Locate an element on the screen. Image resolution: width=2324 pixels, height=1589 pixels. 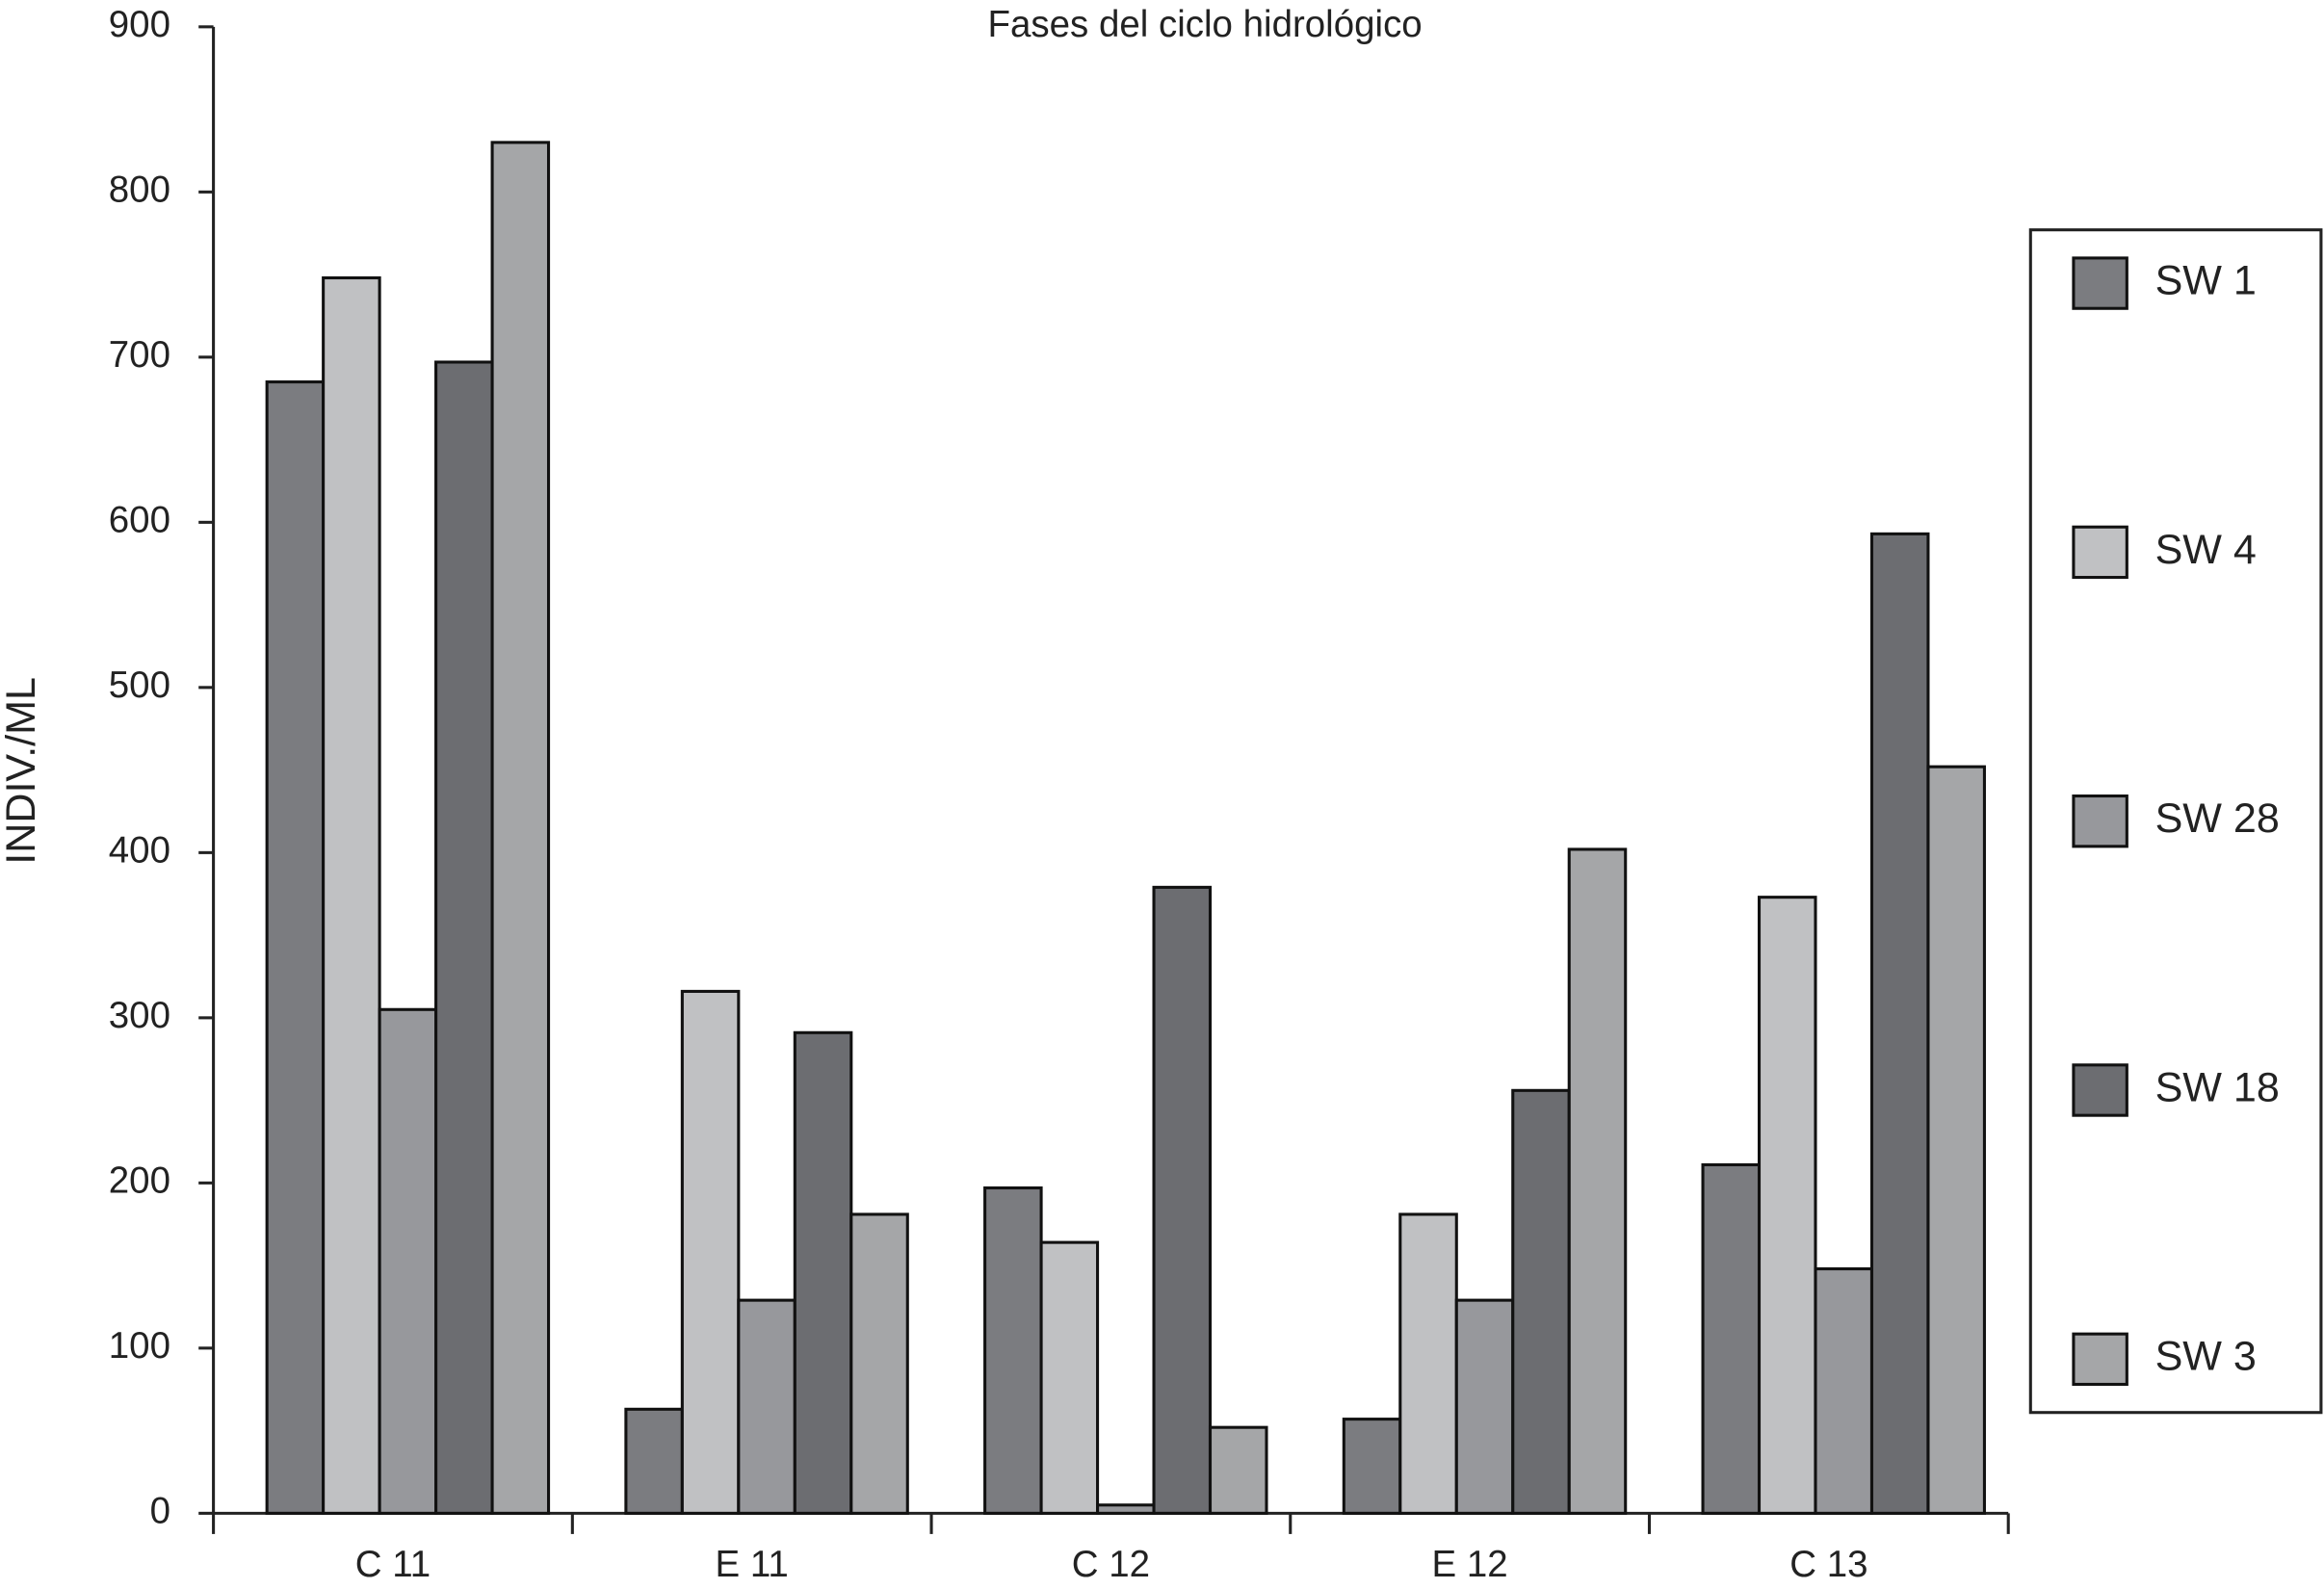
x-tick-label: E 11 is located at coordinates (752, 1564).